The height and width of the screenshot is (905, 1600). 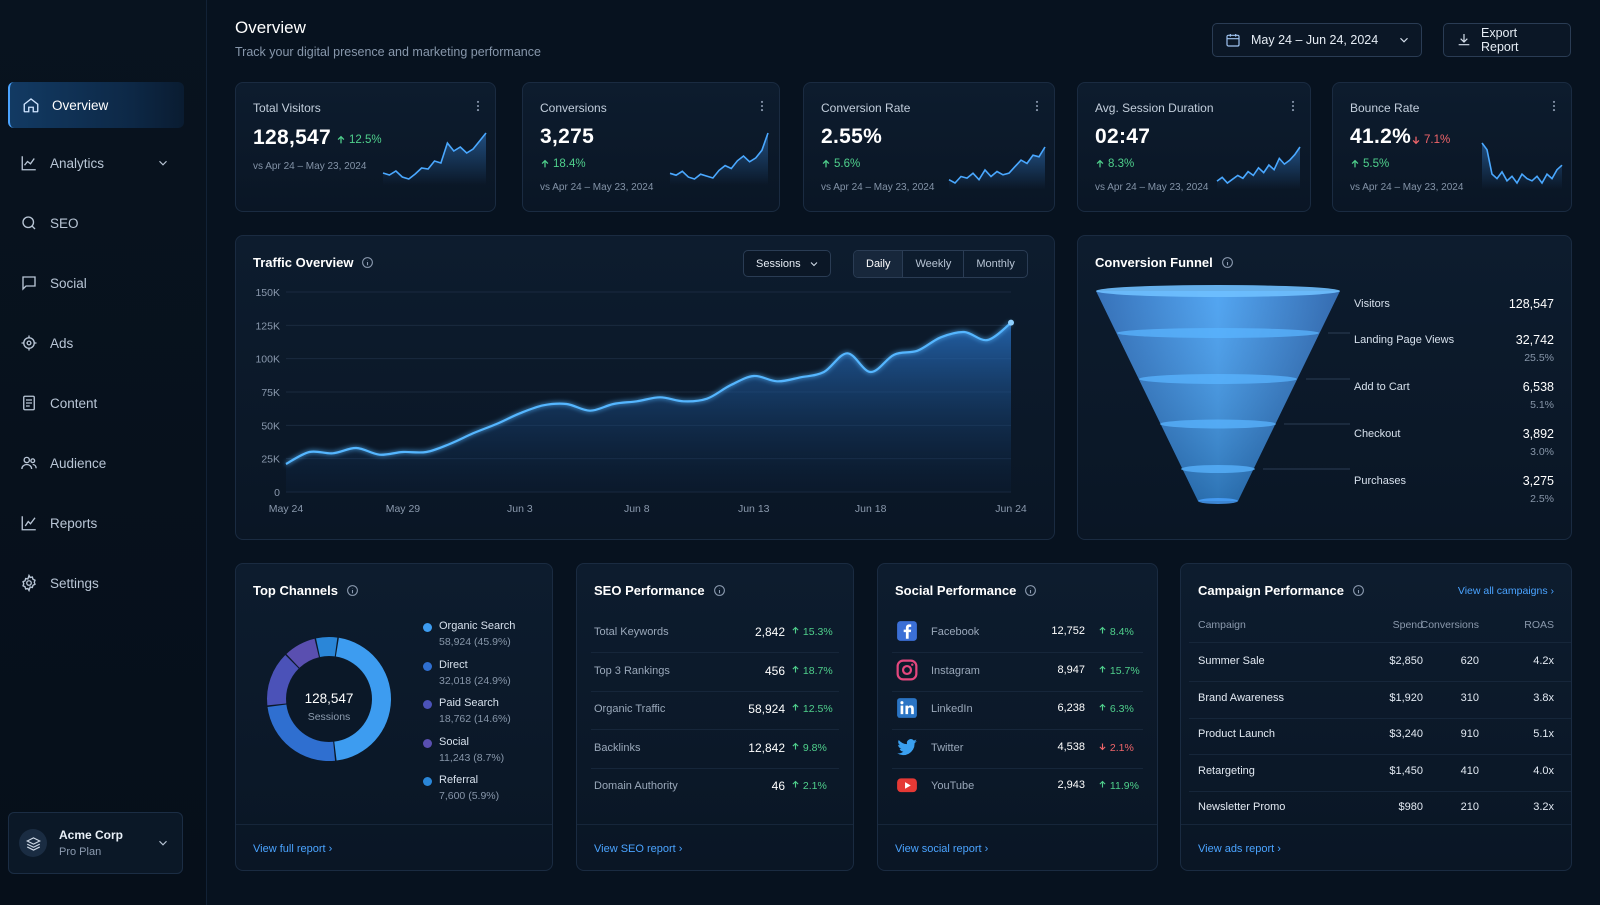 I want to click on table-header-divider, so click(x=1380, y=642).